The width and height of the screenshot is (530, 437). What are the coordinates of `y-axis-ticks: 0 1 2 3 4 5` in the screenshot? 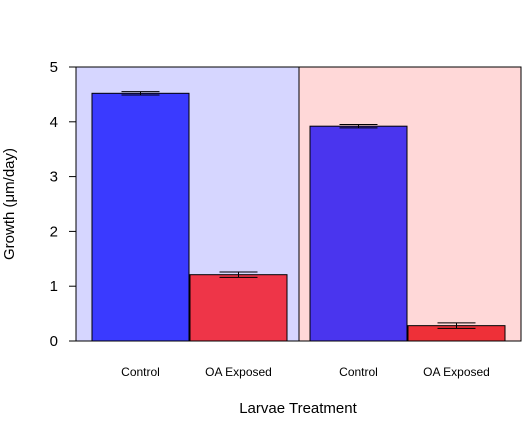 It's located at (63, 204).